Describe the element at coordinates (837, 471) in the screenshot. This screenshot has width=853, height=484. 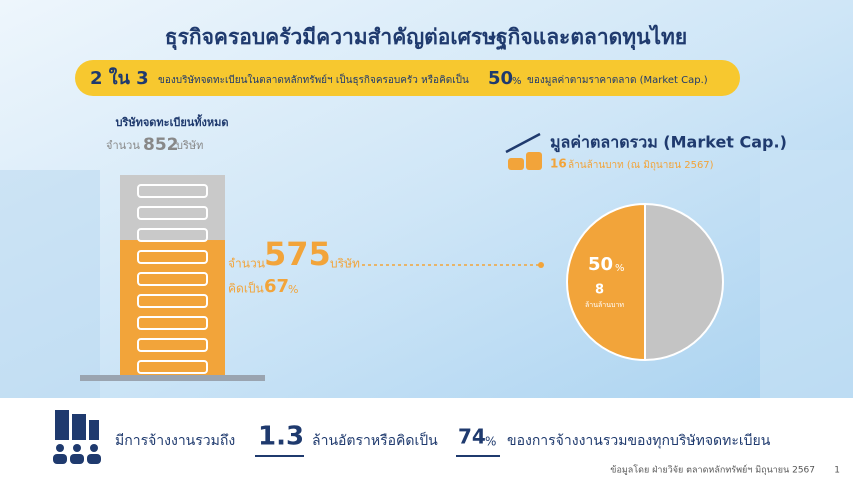
I see `page-number: 1` at that location.